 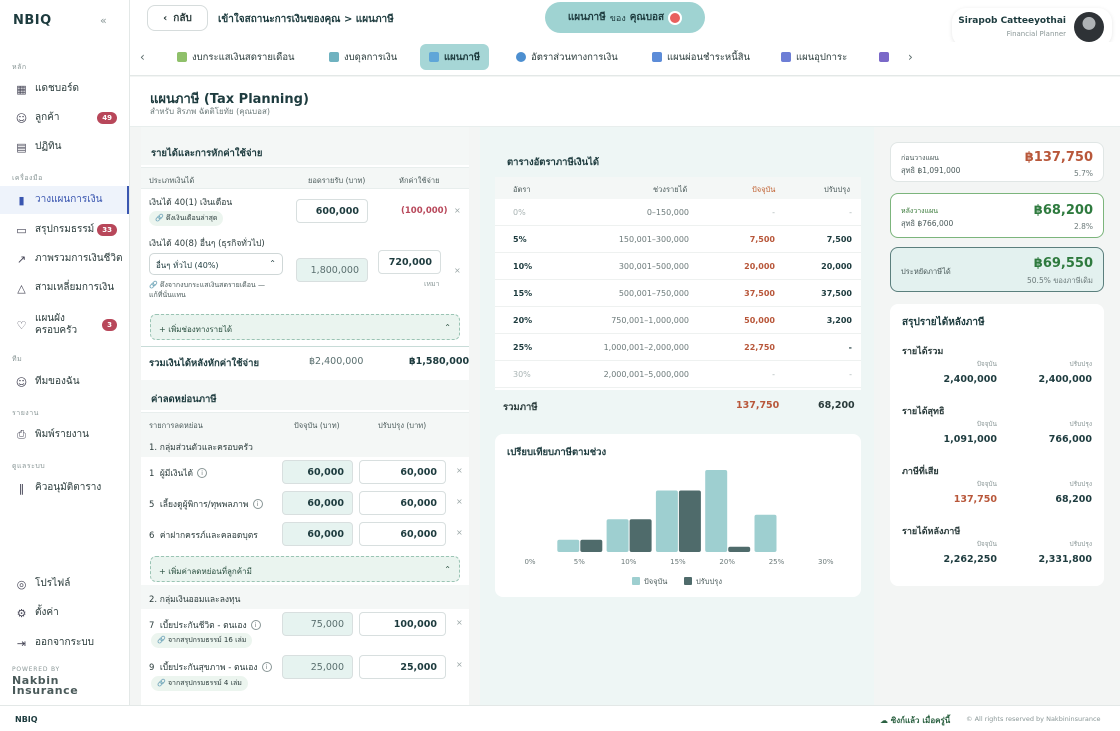 I want to click on graduation-icon, so click(x=884, y=57).